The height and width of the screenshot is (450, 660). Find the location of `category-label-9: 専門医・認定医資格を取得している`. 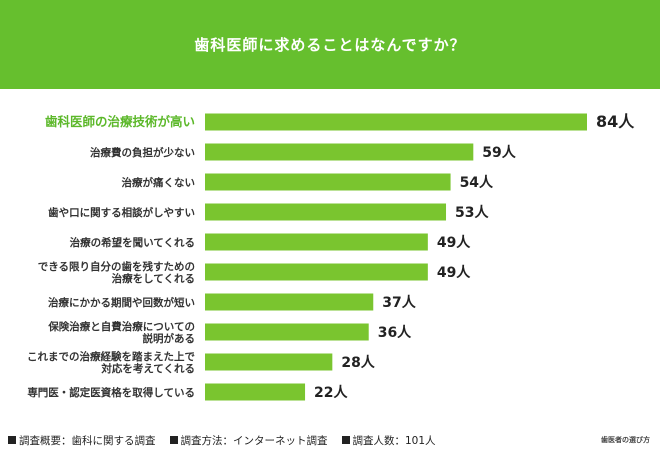

category-label-9: 専門医・認定医資格を取得している is located at coordinates (111, 392).